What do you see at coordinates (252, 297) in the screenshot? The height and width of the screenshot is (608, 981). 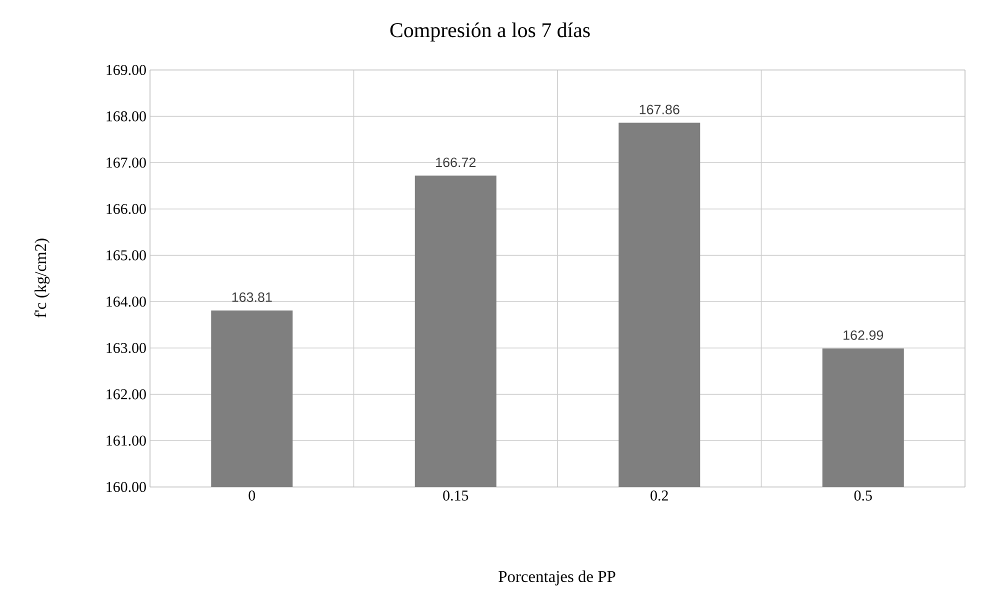 I see `data-label: 163.81` at bounding box center [252, 297].